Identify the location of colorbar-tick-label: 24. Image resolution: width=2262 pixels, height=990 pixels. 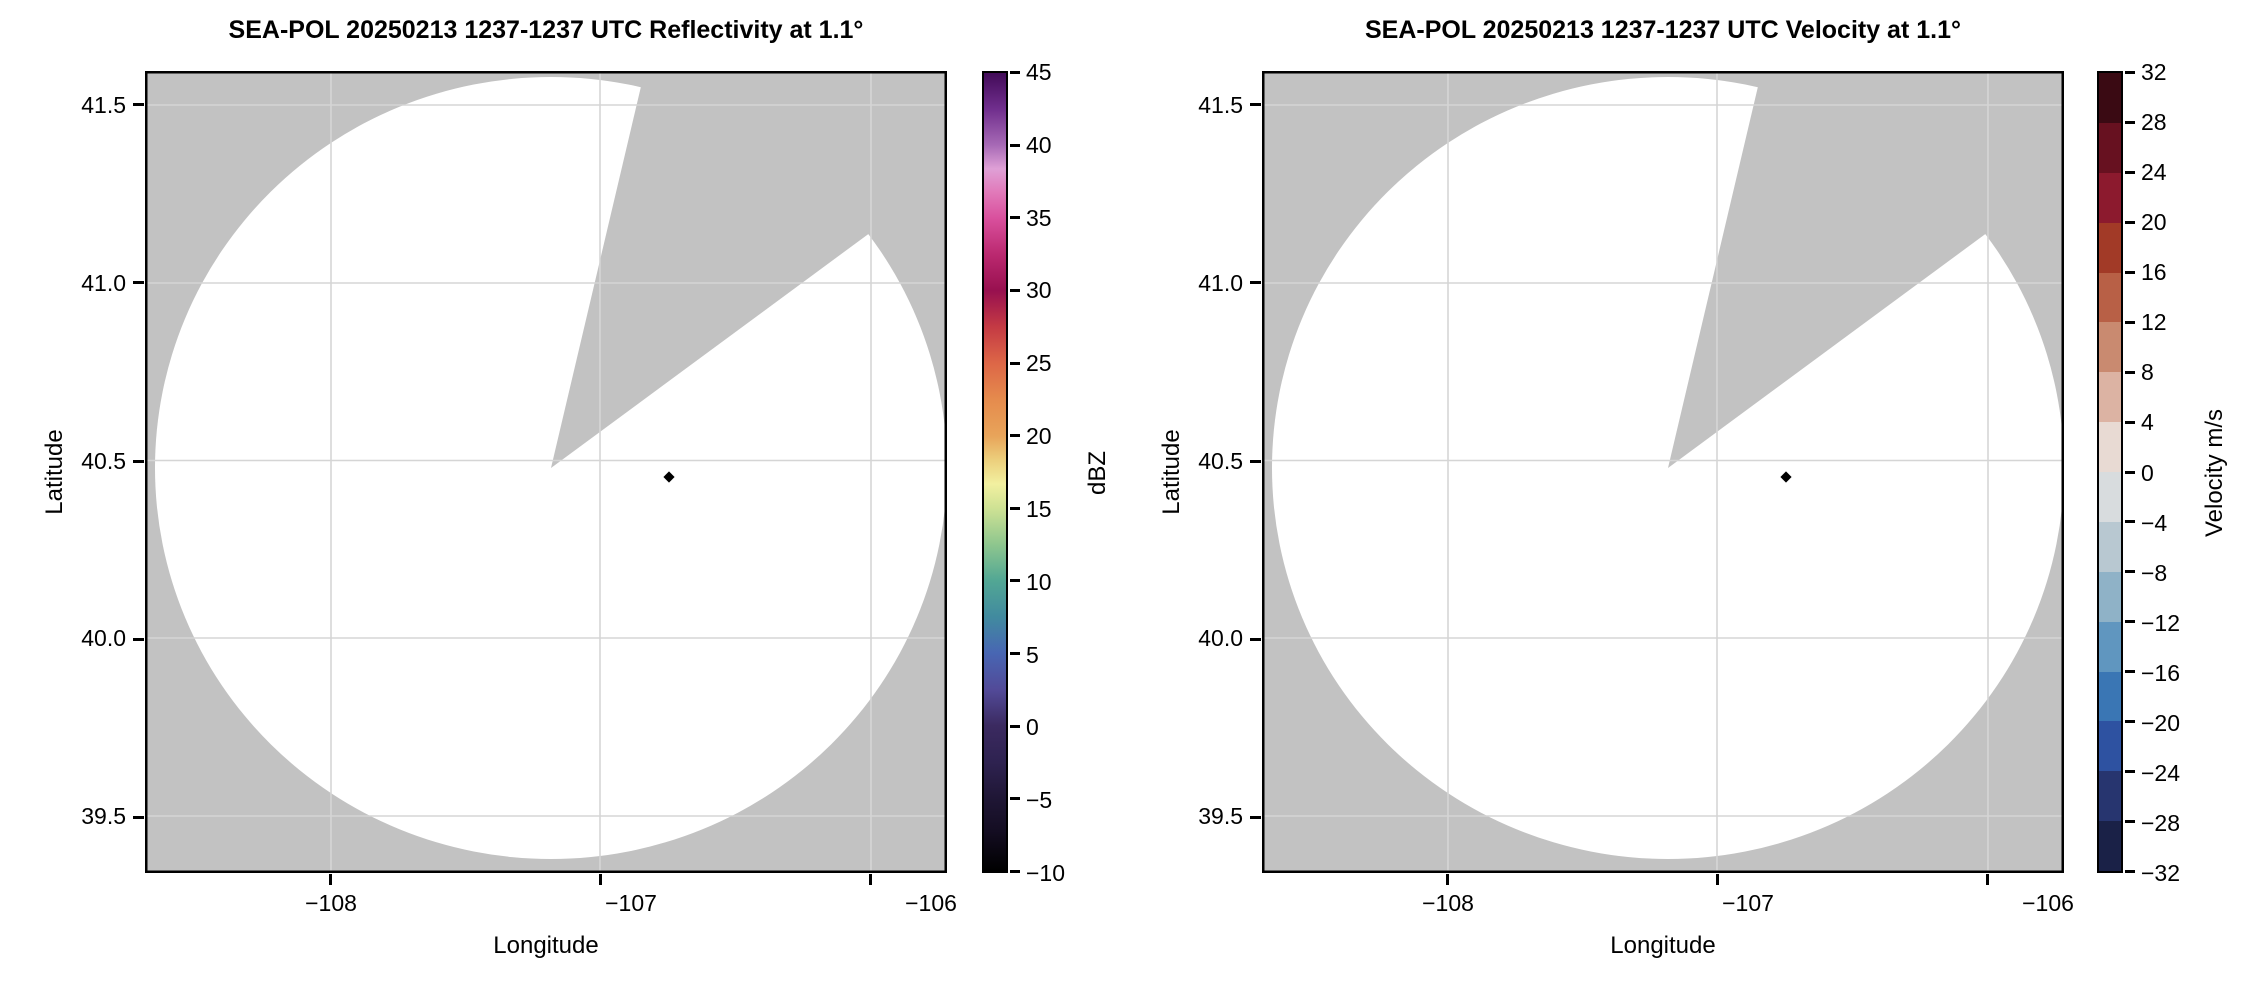
(2154, 172).